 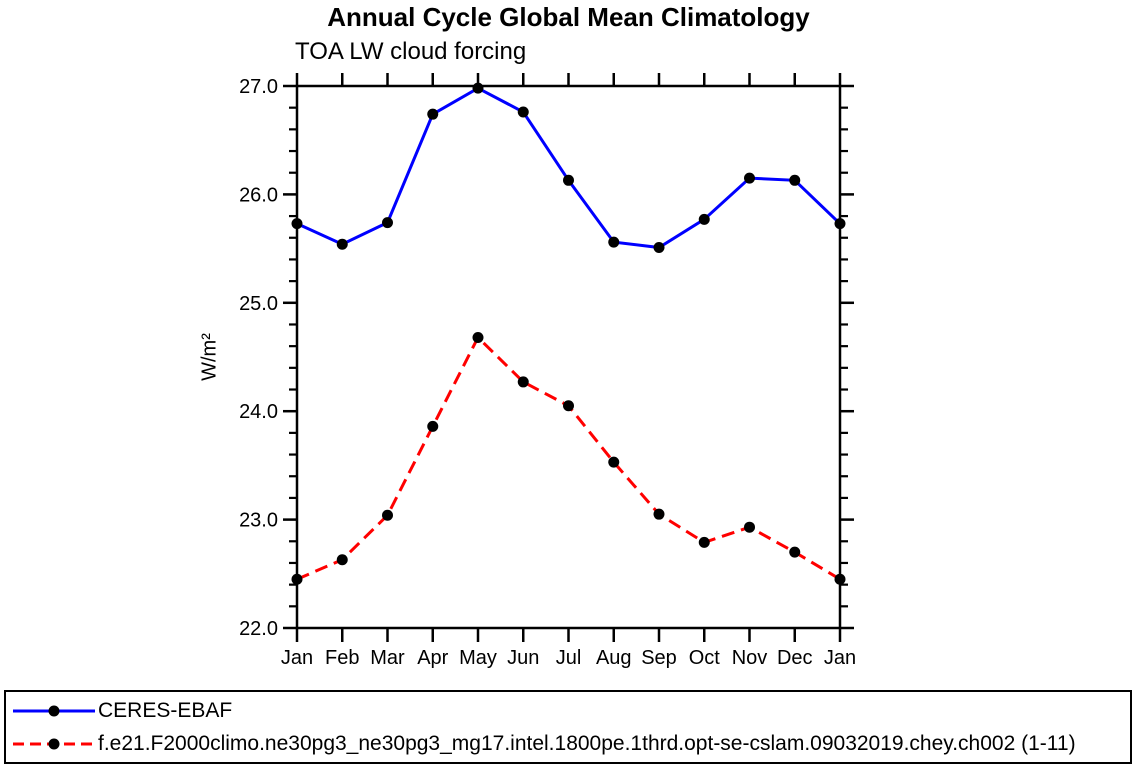 What do you see at coordinates (523, 658) in the screenshot?
I see `x-tick-label: Jun` at bounding box center [523, 658].